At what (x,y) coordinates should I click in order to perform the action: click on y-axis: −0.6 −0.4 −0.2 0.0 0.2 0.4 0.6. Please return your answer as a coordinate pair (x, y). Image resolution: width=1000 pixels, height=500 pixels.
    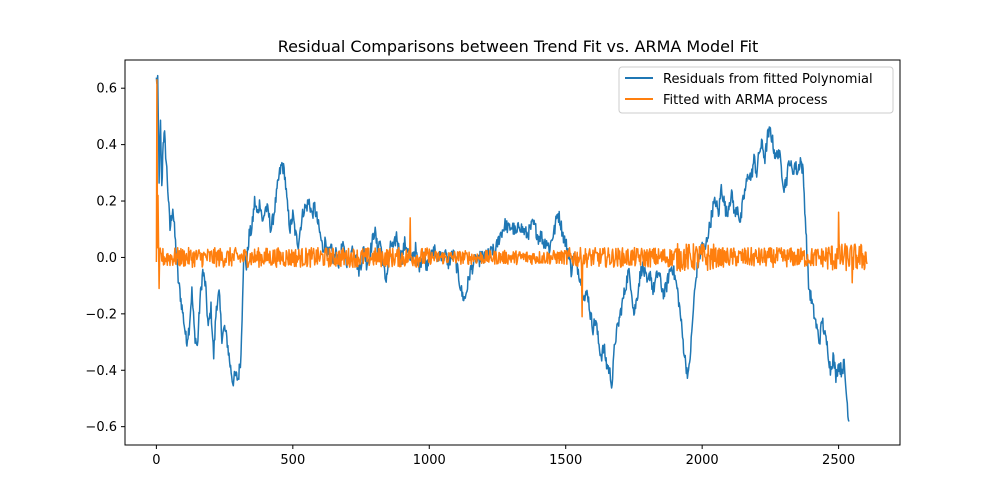
    Looking at the image, I should click on (105, 258).